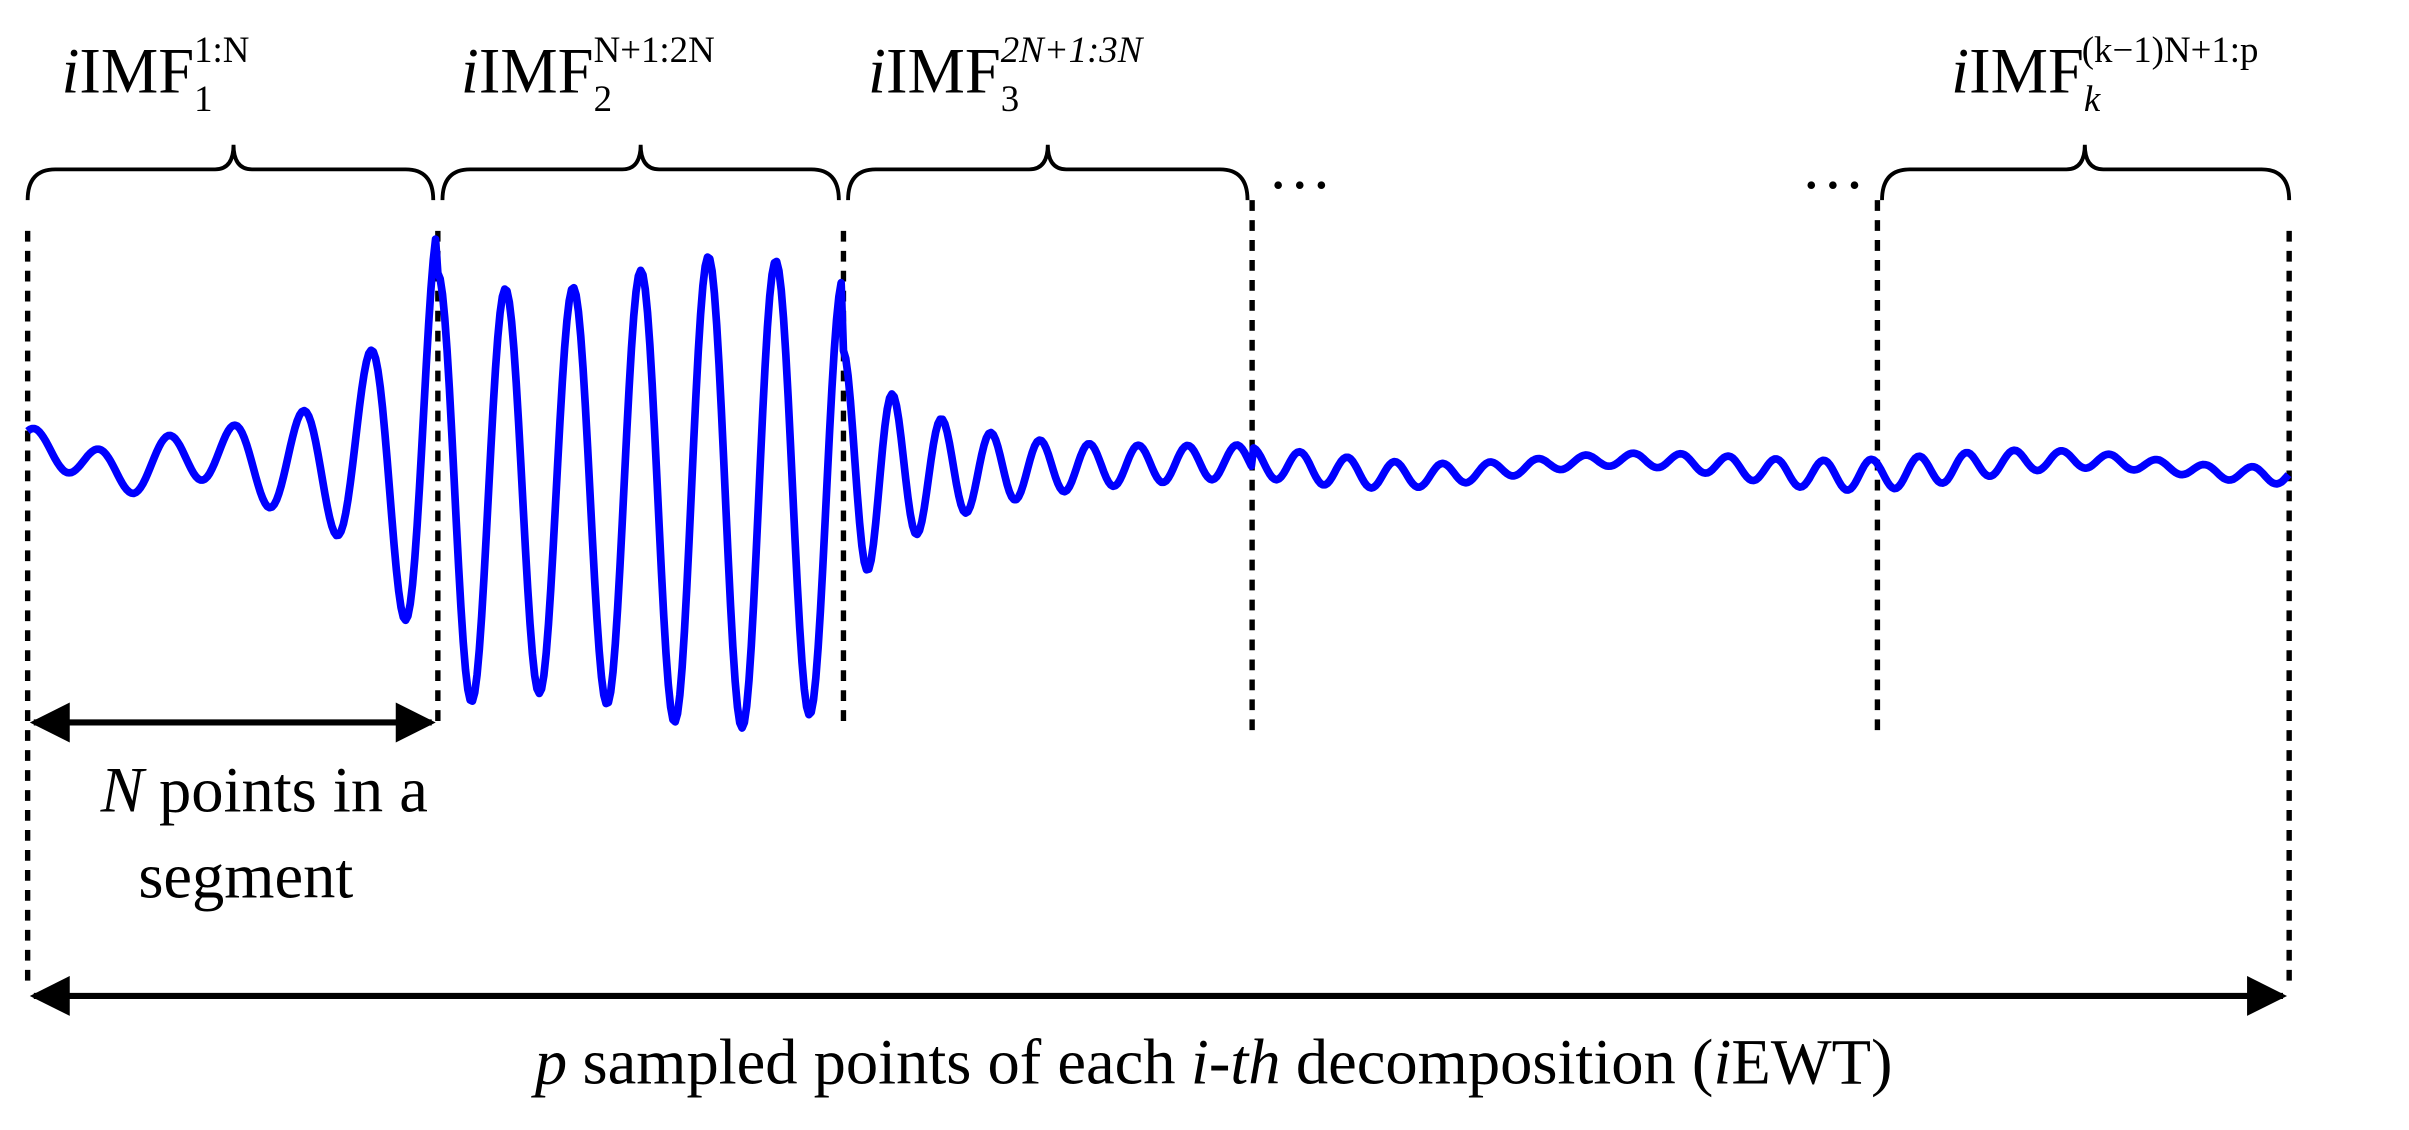 This screenshot has height=1130, width=2409. Describe the element at coordinates (203, 98) in the screenshot. I see `subscript: 1` at that location.